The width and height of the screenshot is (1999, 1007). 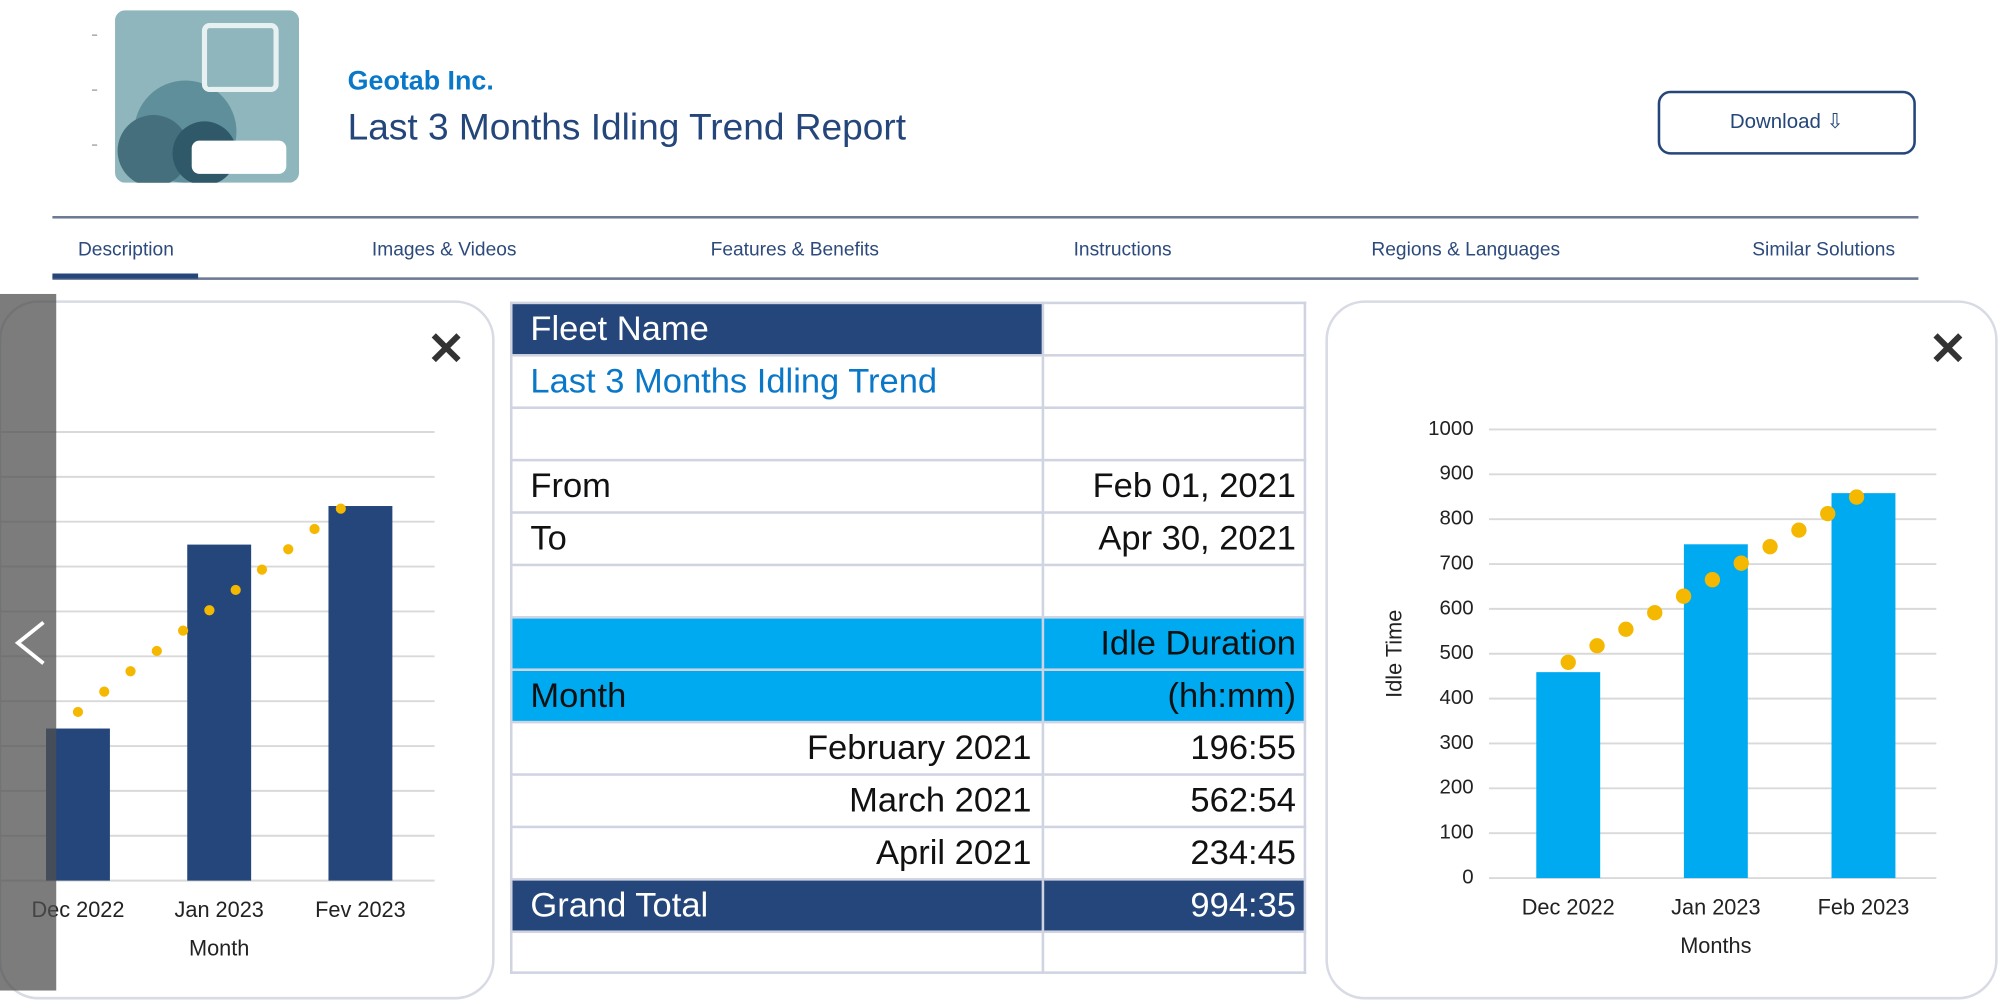 What do you see at coordinates (1715, 945) in the screenshot?
I see `x-axis-title: Months` at bounding box center [1715, 945].